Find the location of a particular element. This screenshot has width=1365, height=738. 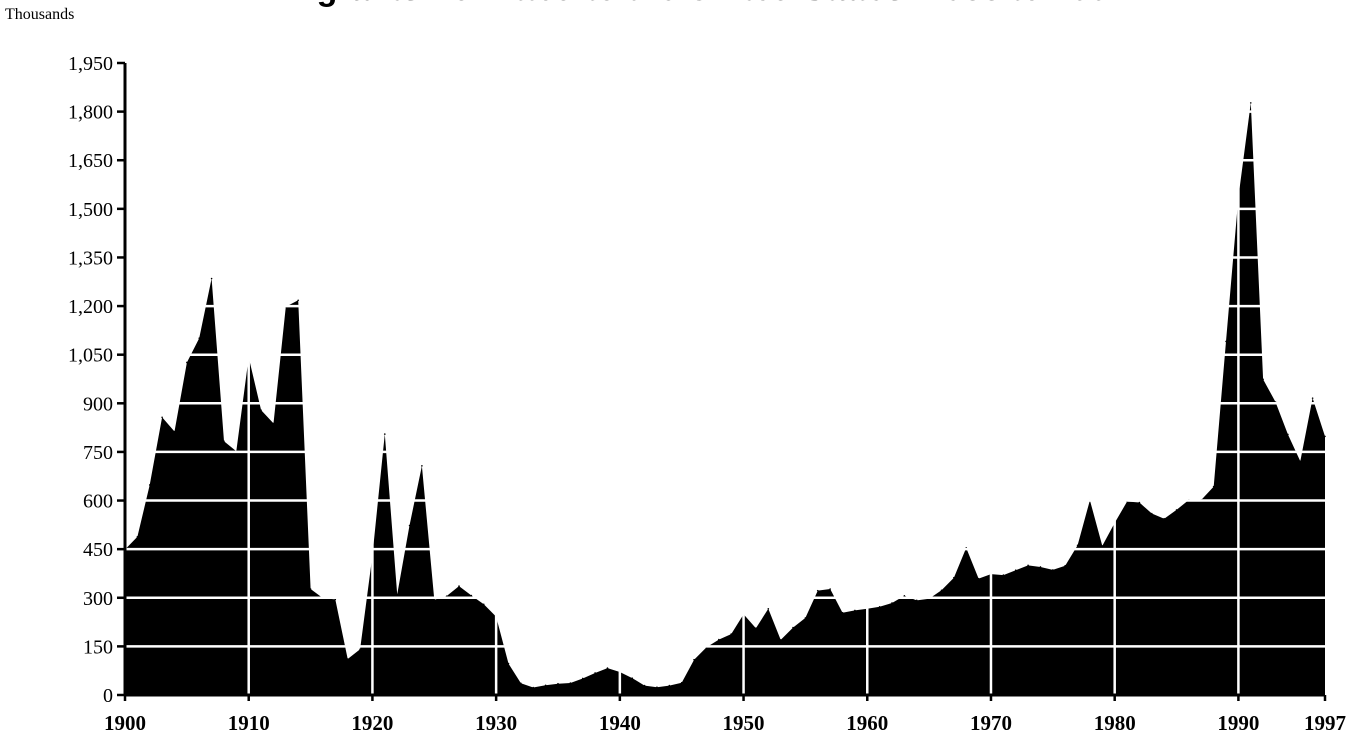

y-tick-label: 1,800 is located at coordinates (90, 113).